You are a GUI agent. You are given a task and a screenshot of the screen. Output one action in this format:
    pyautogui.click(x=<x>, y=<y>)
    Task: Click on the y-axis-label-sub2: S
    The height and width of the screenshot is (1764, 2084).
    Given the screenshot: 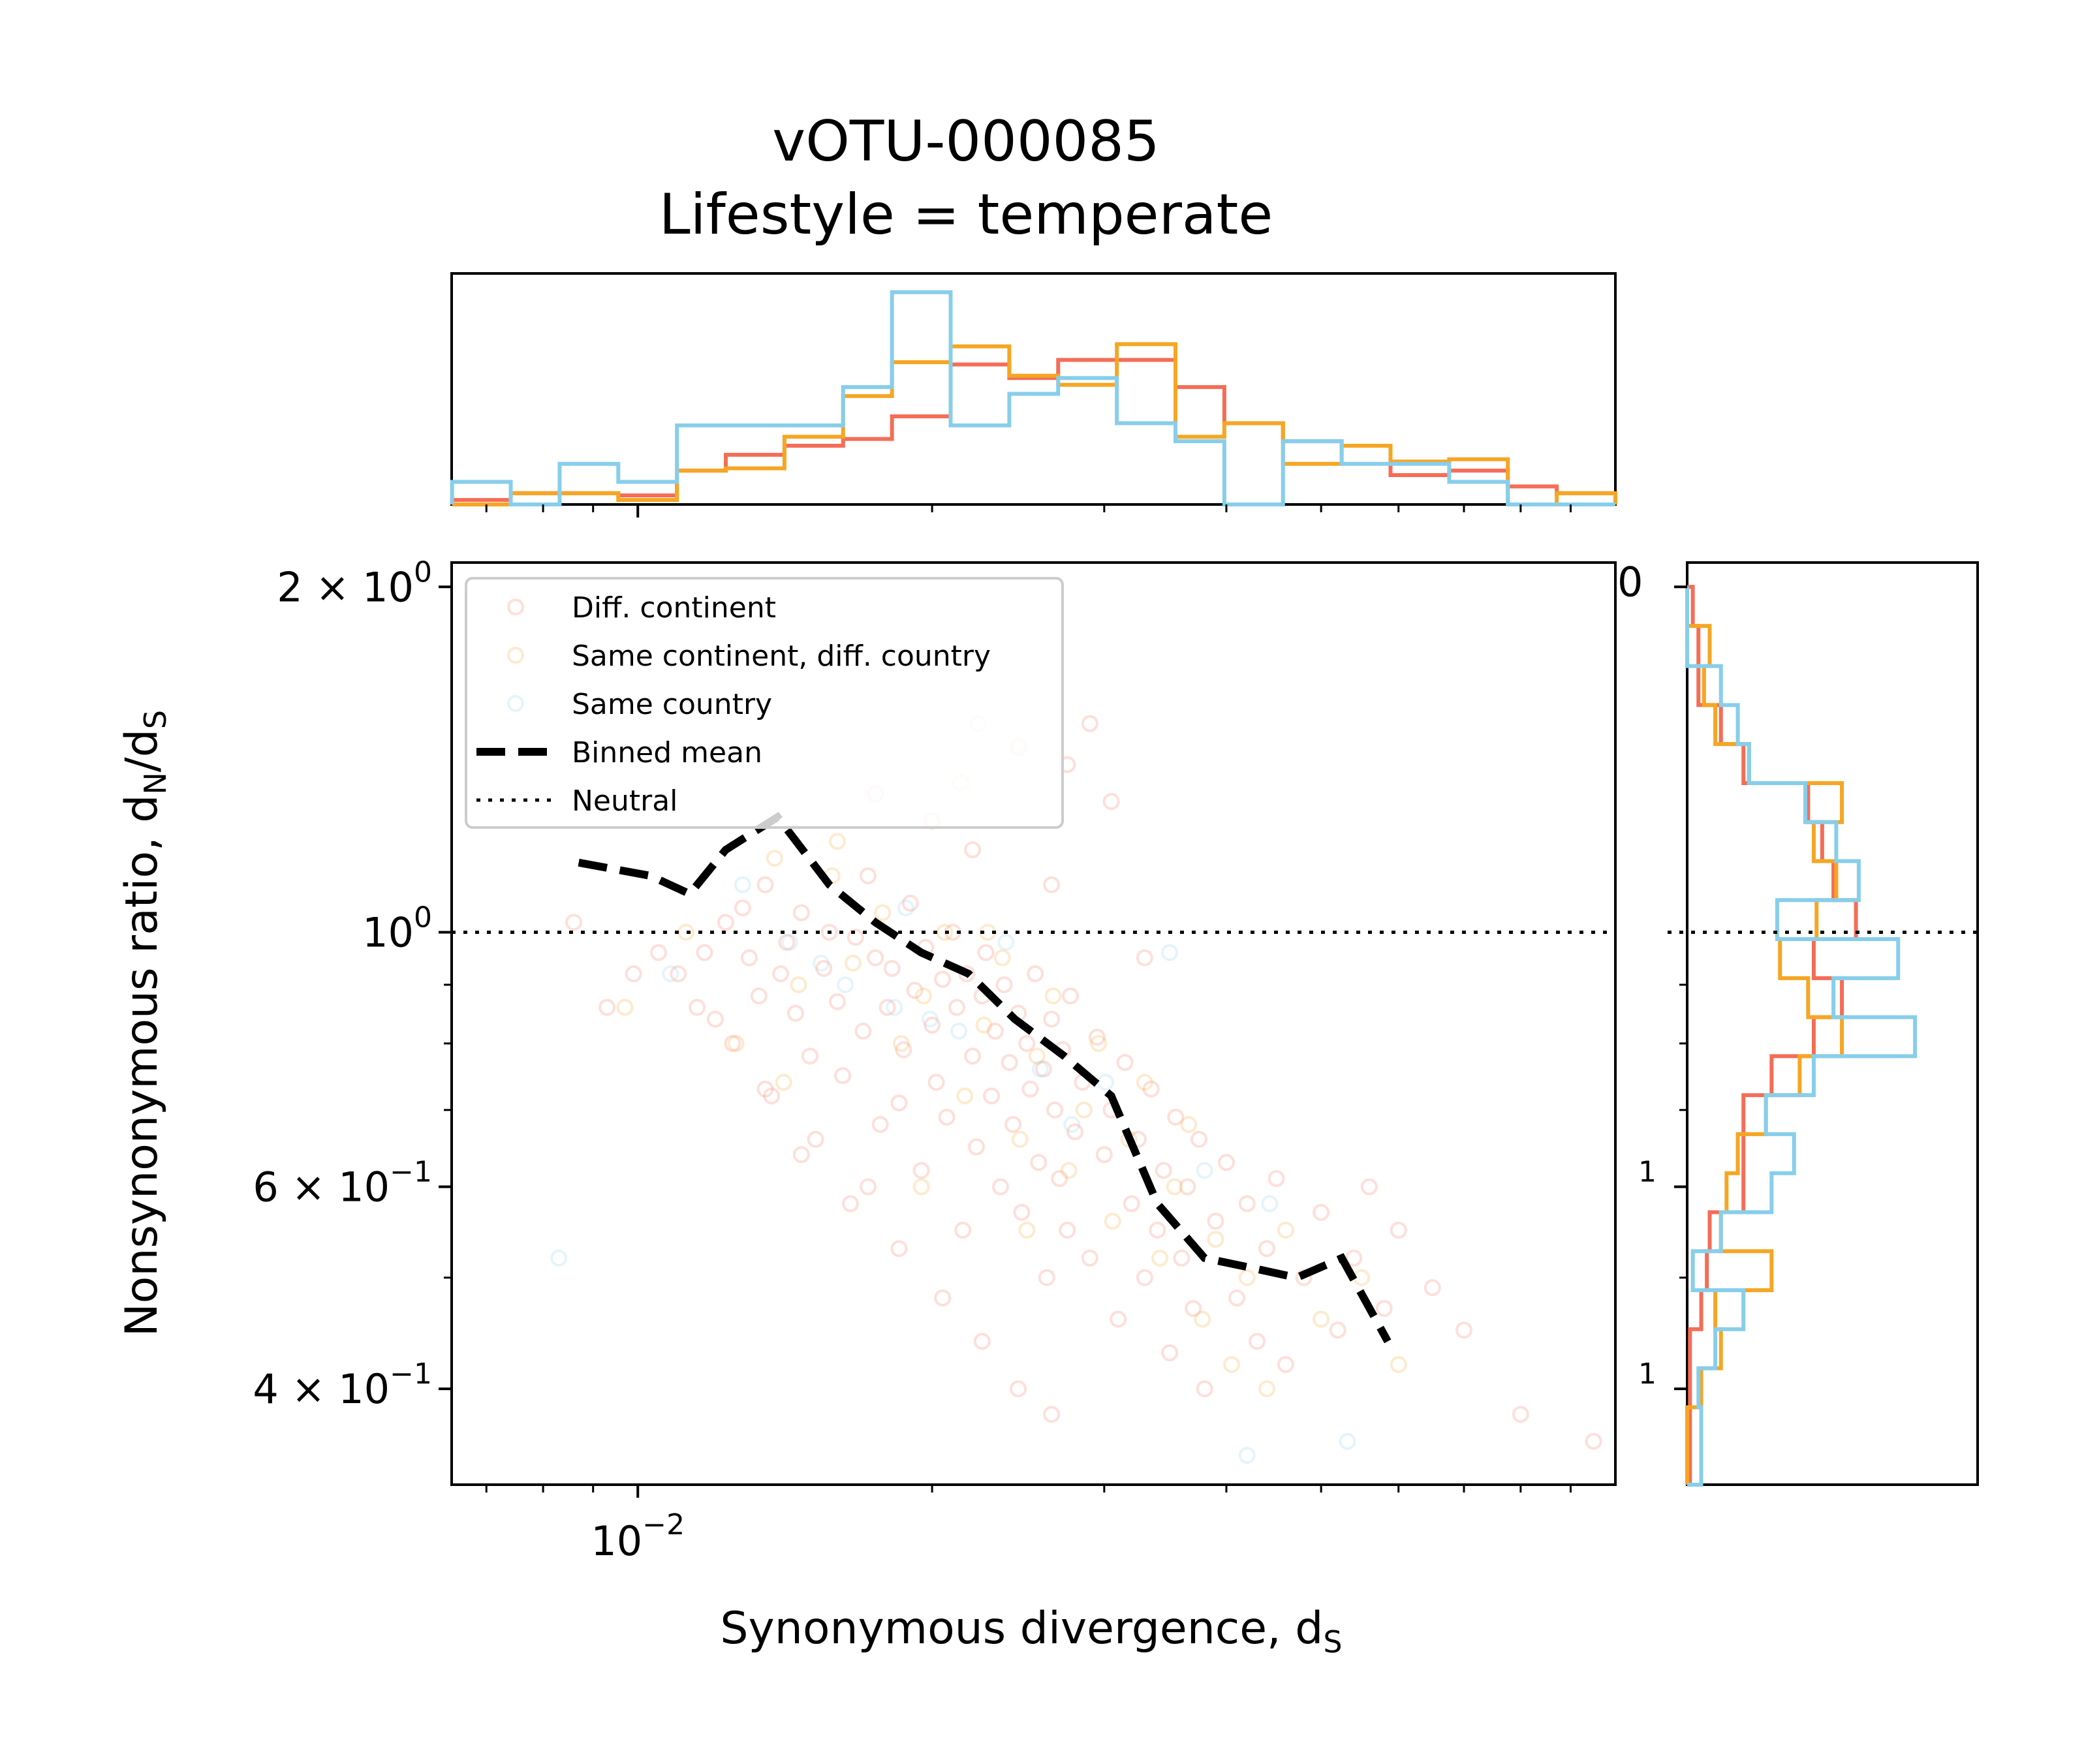 What is the action you would take?
    pyautogui.click(x=155, y=719)
    